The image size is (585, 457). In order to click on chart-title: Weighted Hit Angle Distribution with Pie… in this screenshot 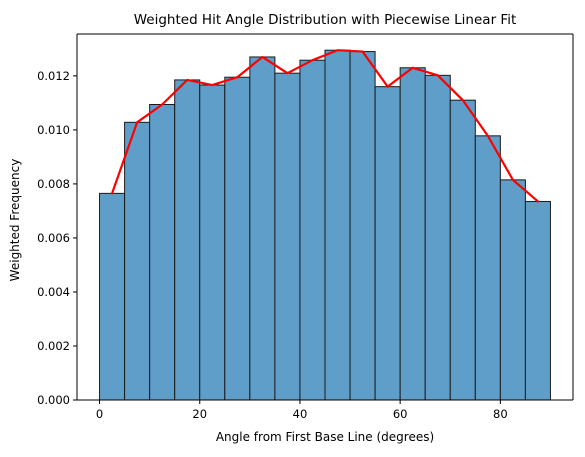, I will do `click(325, 20)`.